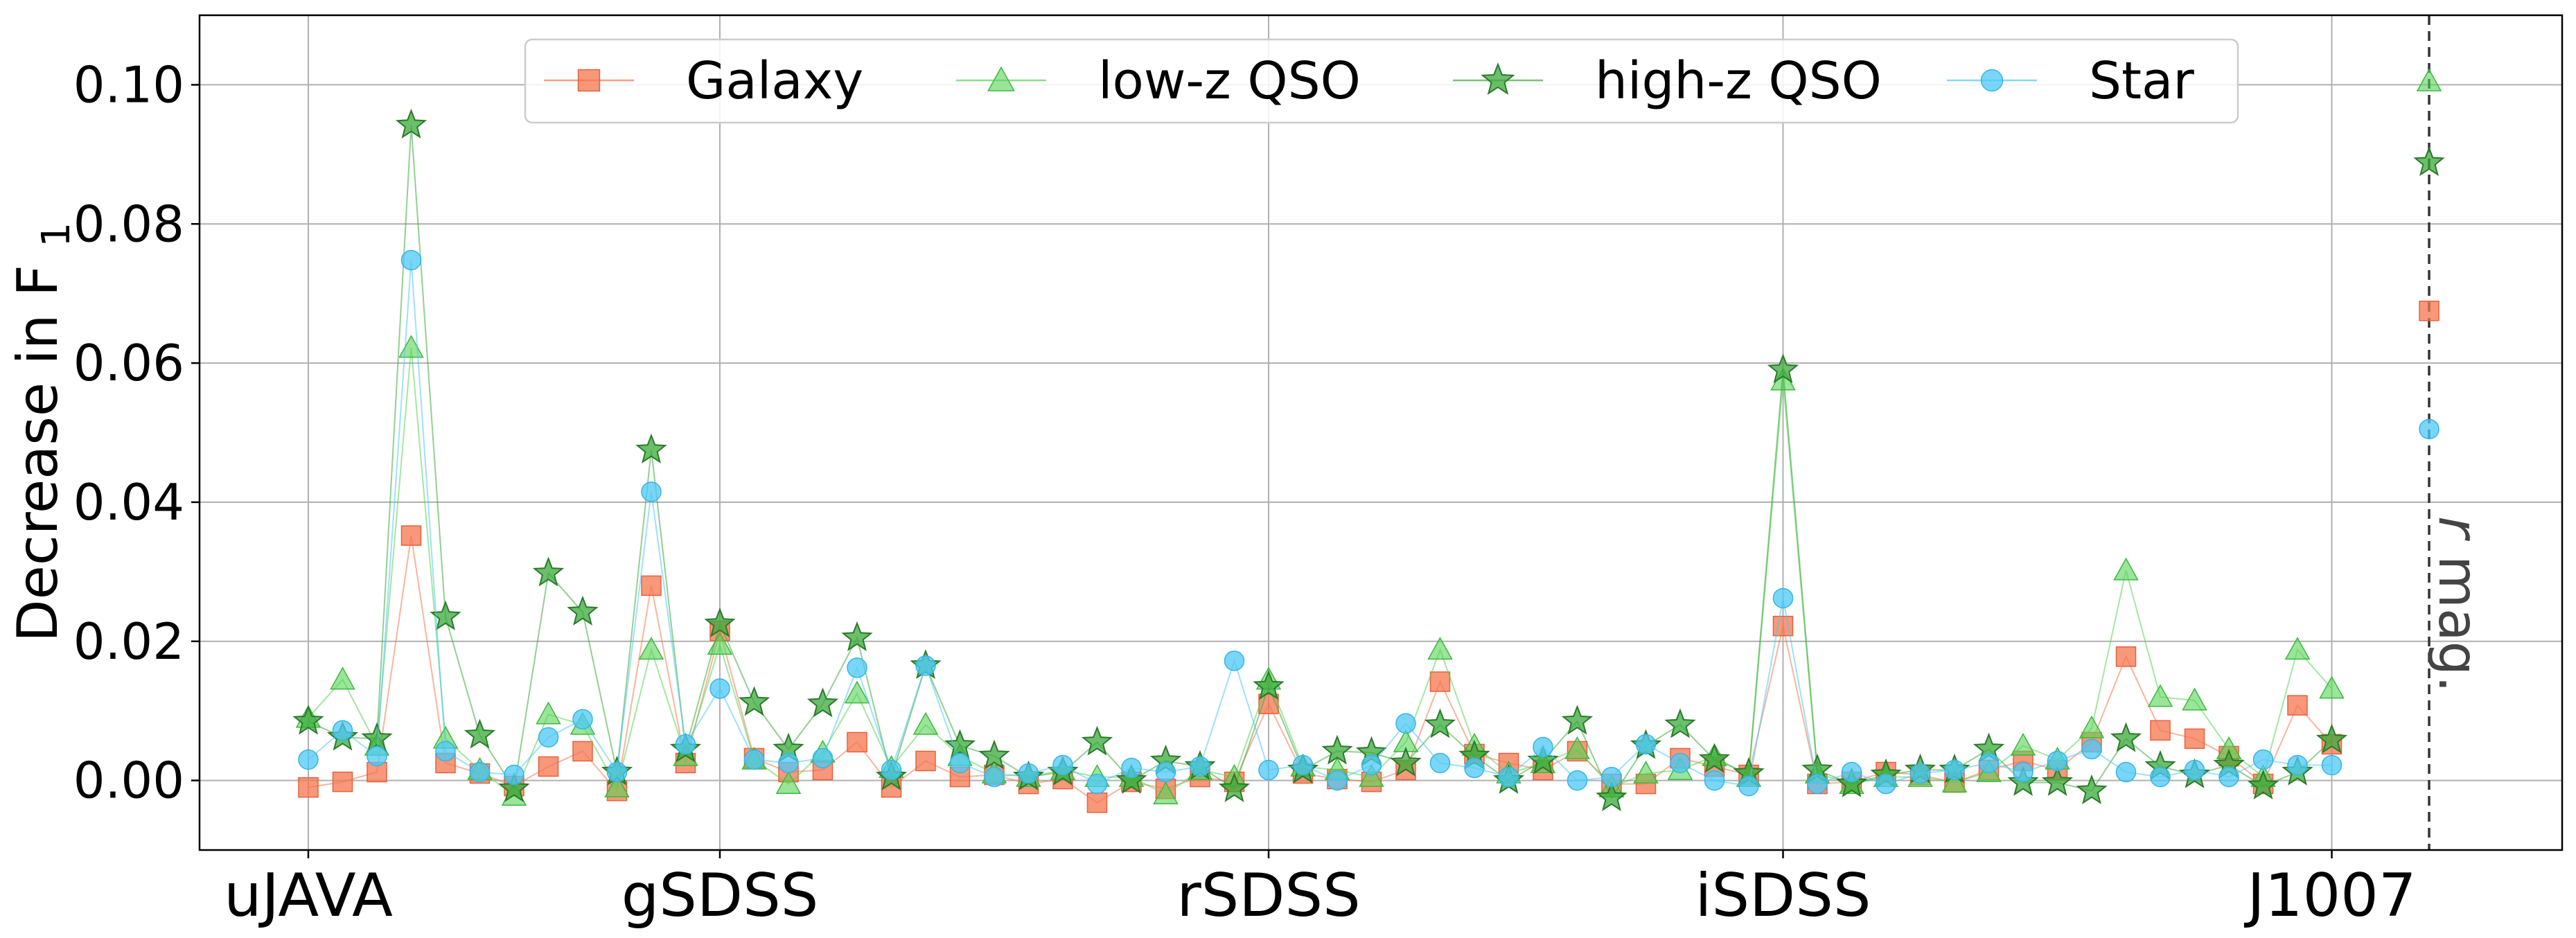  I want to click on y-tick-label: 0.10, so click(128, 85).